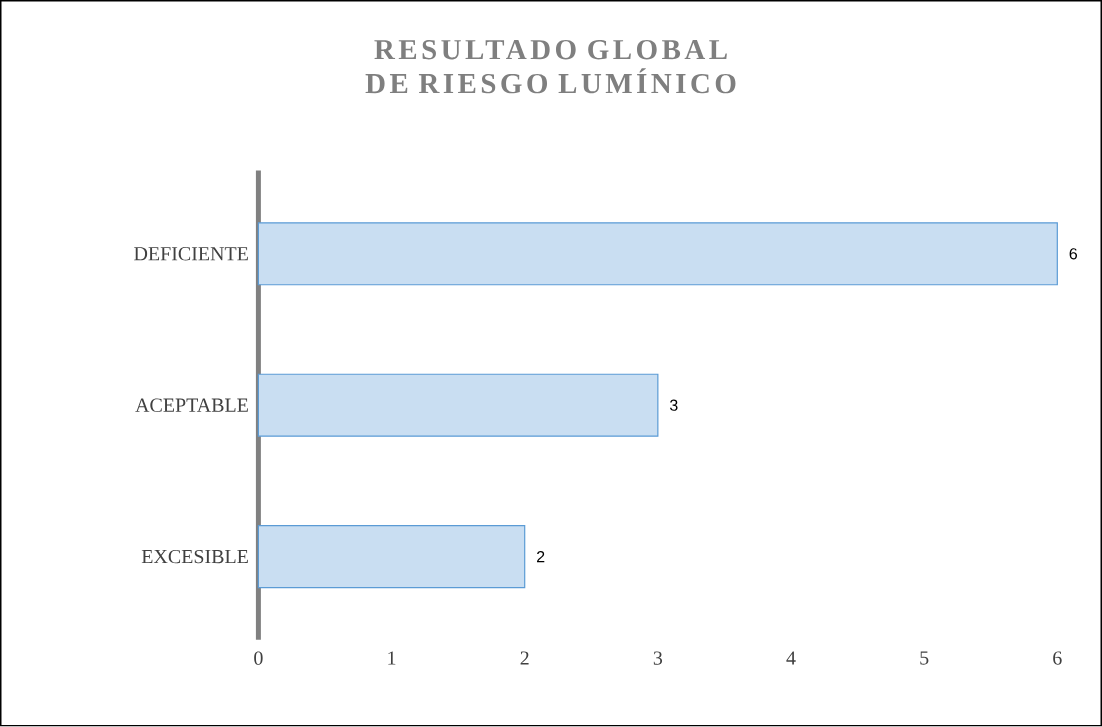 The width and height of the screenshot is (1102, 727). Describe the element at coordinates (524, 658) in the screenshot. I see `x-tick-label: 2` at that location.